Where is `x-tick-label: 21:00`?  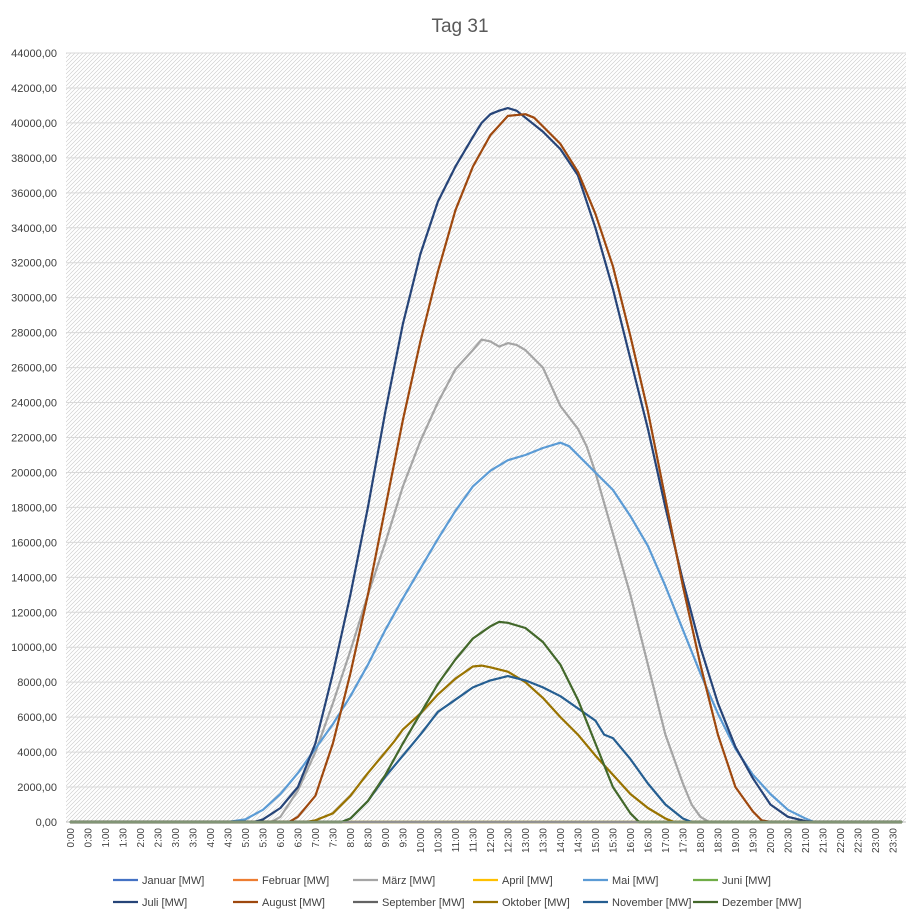 x-tick-label: 21:00 is located at coordinates (806, 840).